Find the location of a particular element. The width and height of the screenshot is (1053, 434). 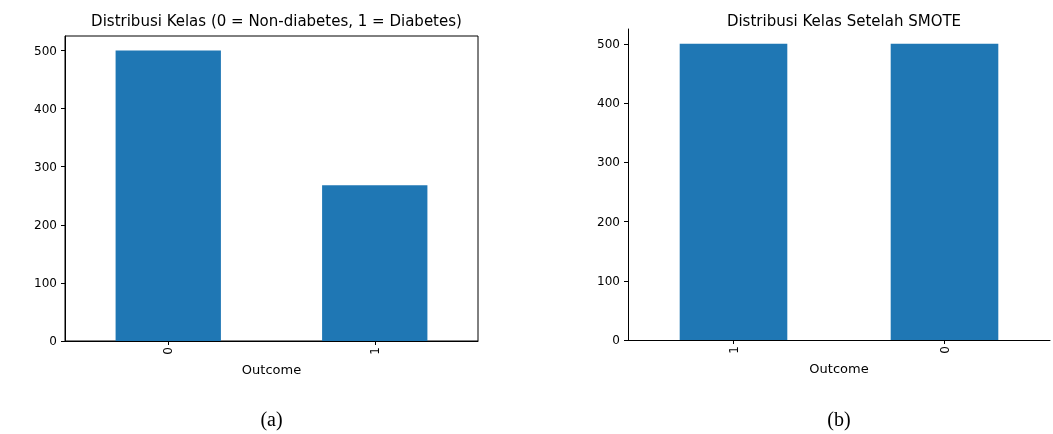

text: (b) is located at coordinates (839, 419).